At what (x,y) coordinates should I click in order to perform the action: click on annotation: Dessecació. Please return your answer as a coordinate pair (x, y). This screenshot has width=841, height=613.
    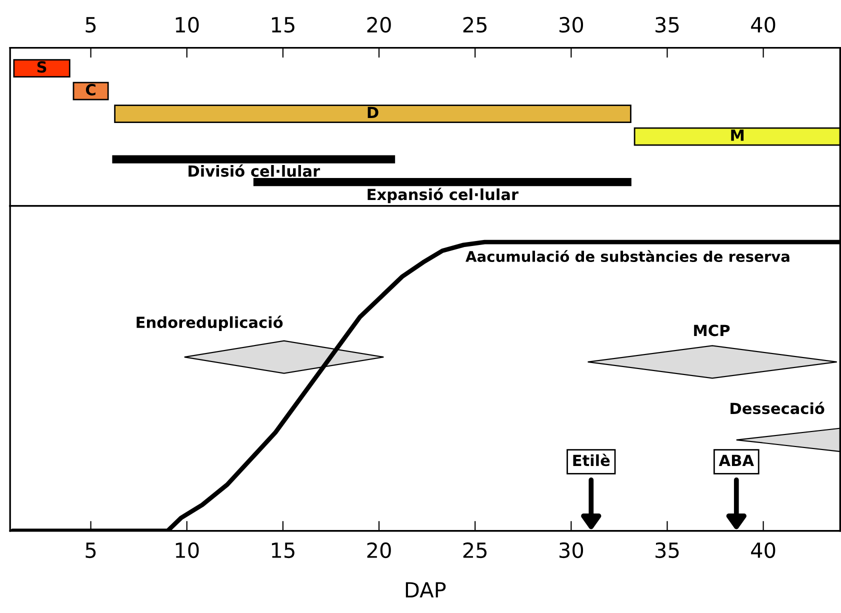
    Looking at the image, I should click on (777, 408).